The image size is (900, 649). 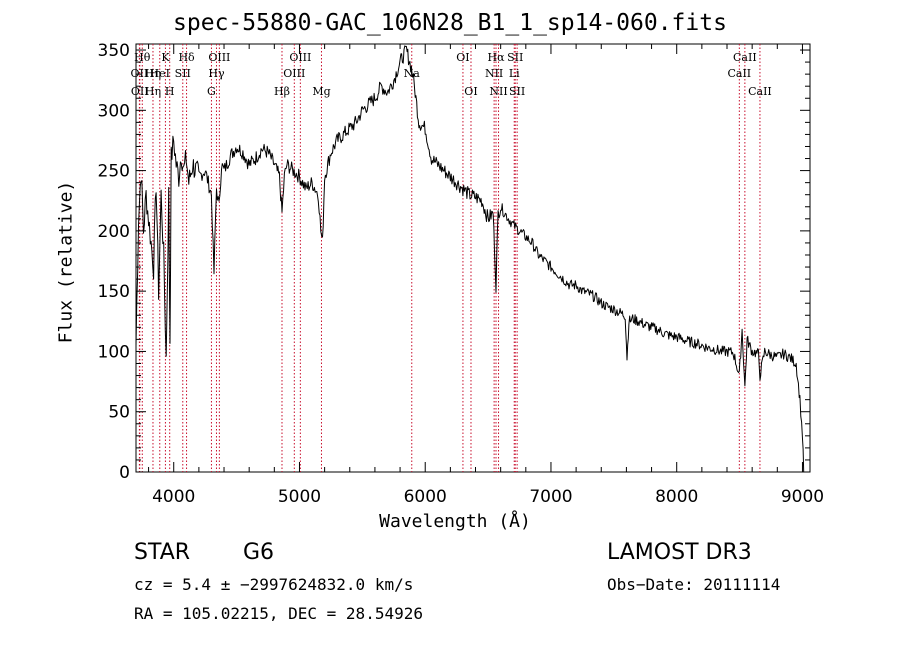 I want to click on emission-line-label: Hγ, so click(x=216, y=73).